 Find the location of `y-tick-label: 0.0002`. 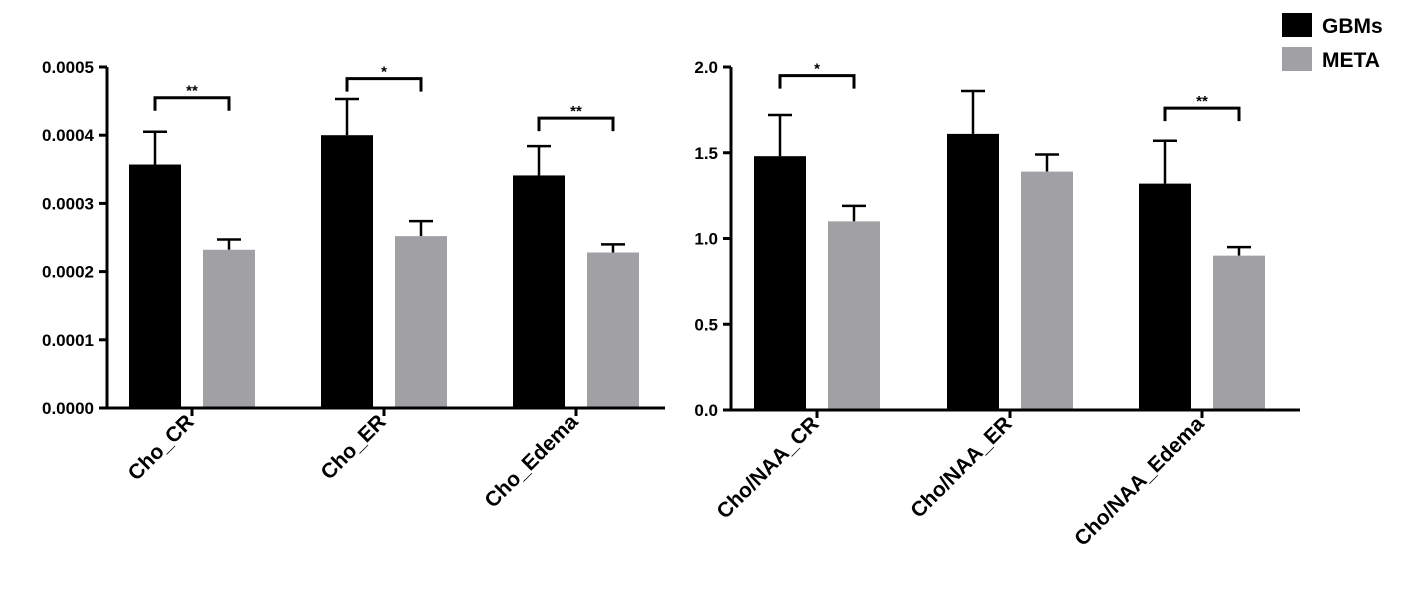

y-tick-label: 0.0002 is located at coordinates (68, 272).